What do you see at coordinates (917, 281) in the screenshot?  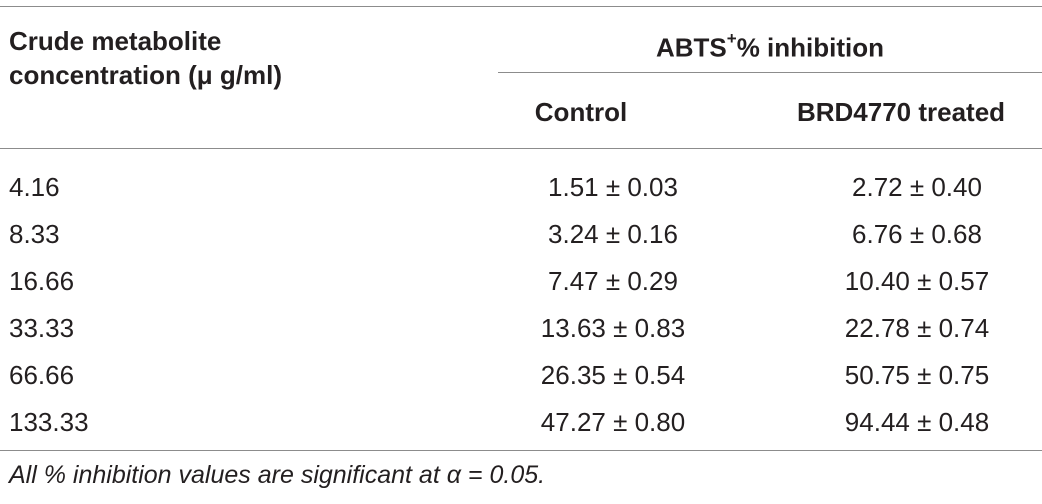 I see `cell-treated: 10.40 ± 0.57` at bounding box center [917, 281].